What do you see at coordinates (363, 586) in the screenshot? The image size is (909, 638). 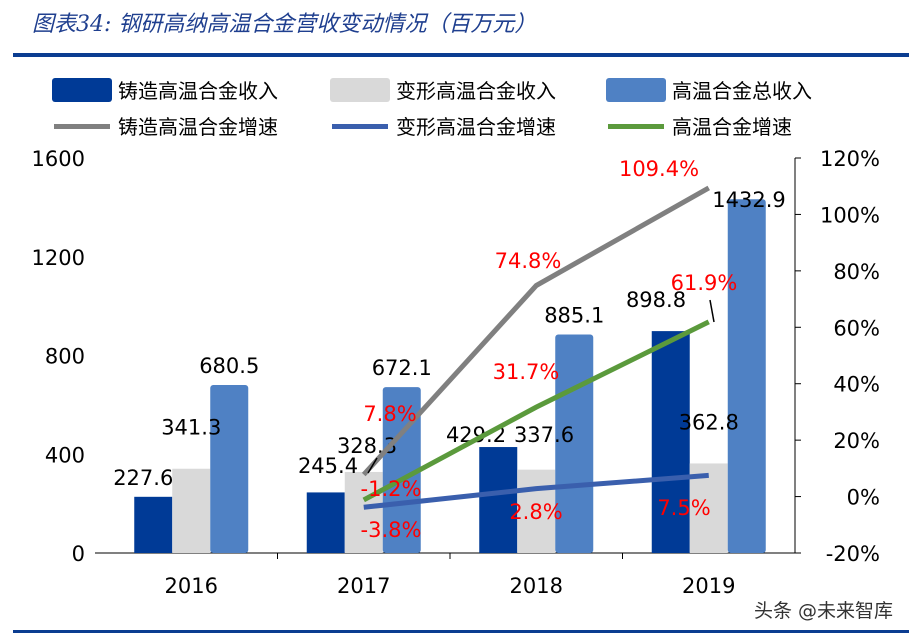 I see `x-tick-label: 2017` at bounding box center [363, 586].